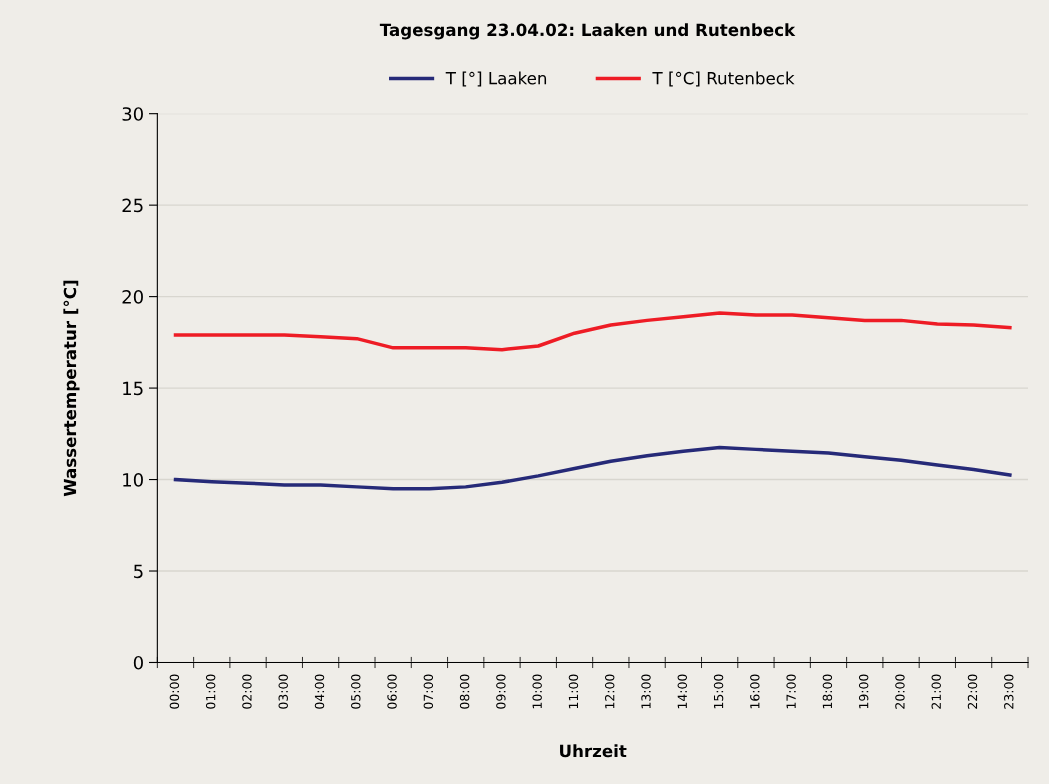 This screenshot has width=1049, height=784. Describe the element at coordinates (133, 480) in the screenshot. I see `y-tick-label: 10` at that location.